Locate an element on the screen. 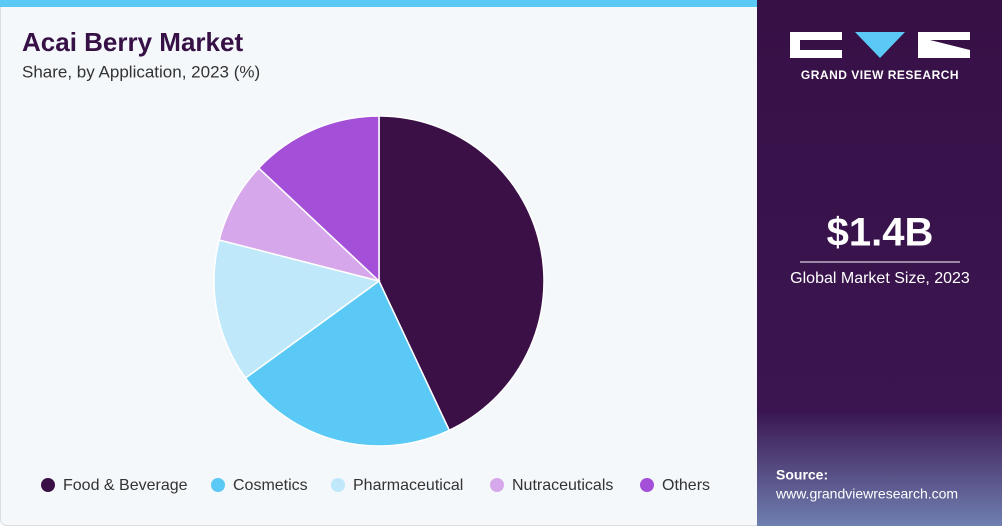 The height and width of the screenshot is (531, 1002). legend-label: Food & Beverage is located at coordinates (125, 485).